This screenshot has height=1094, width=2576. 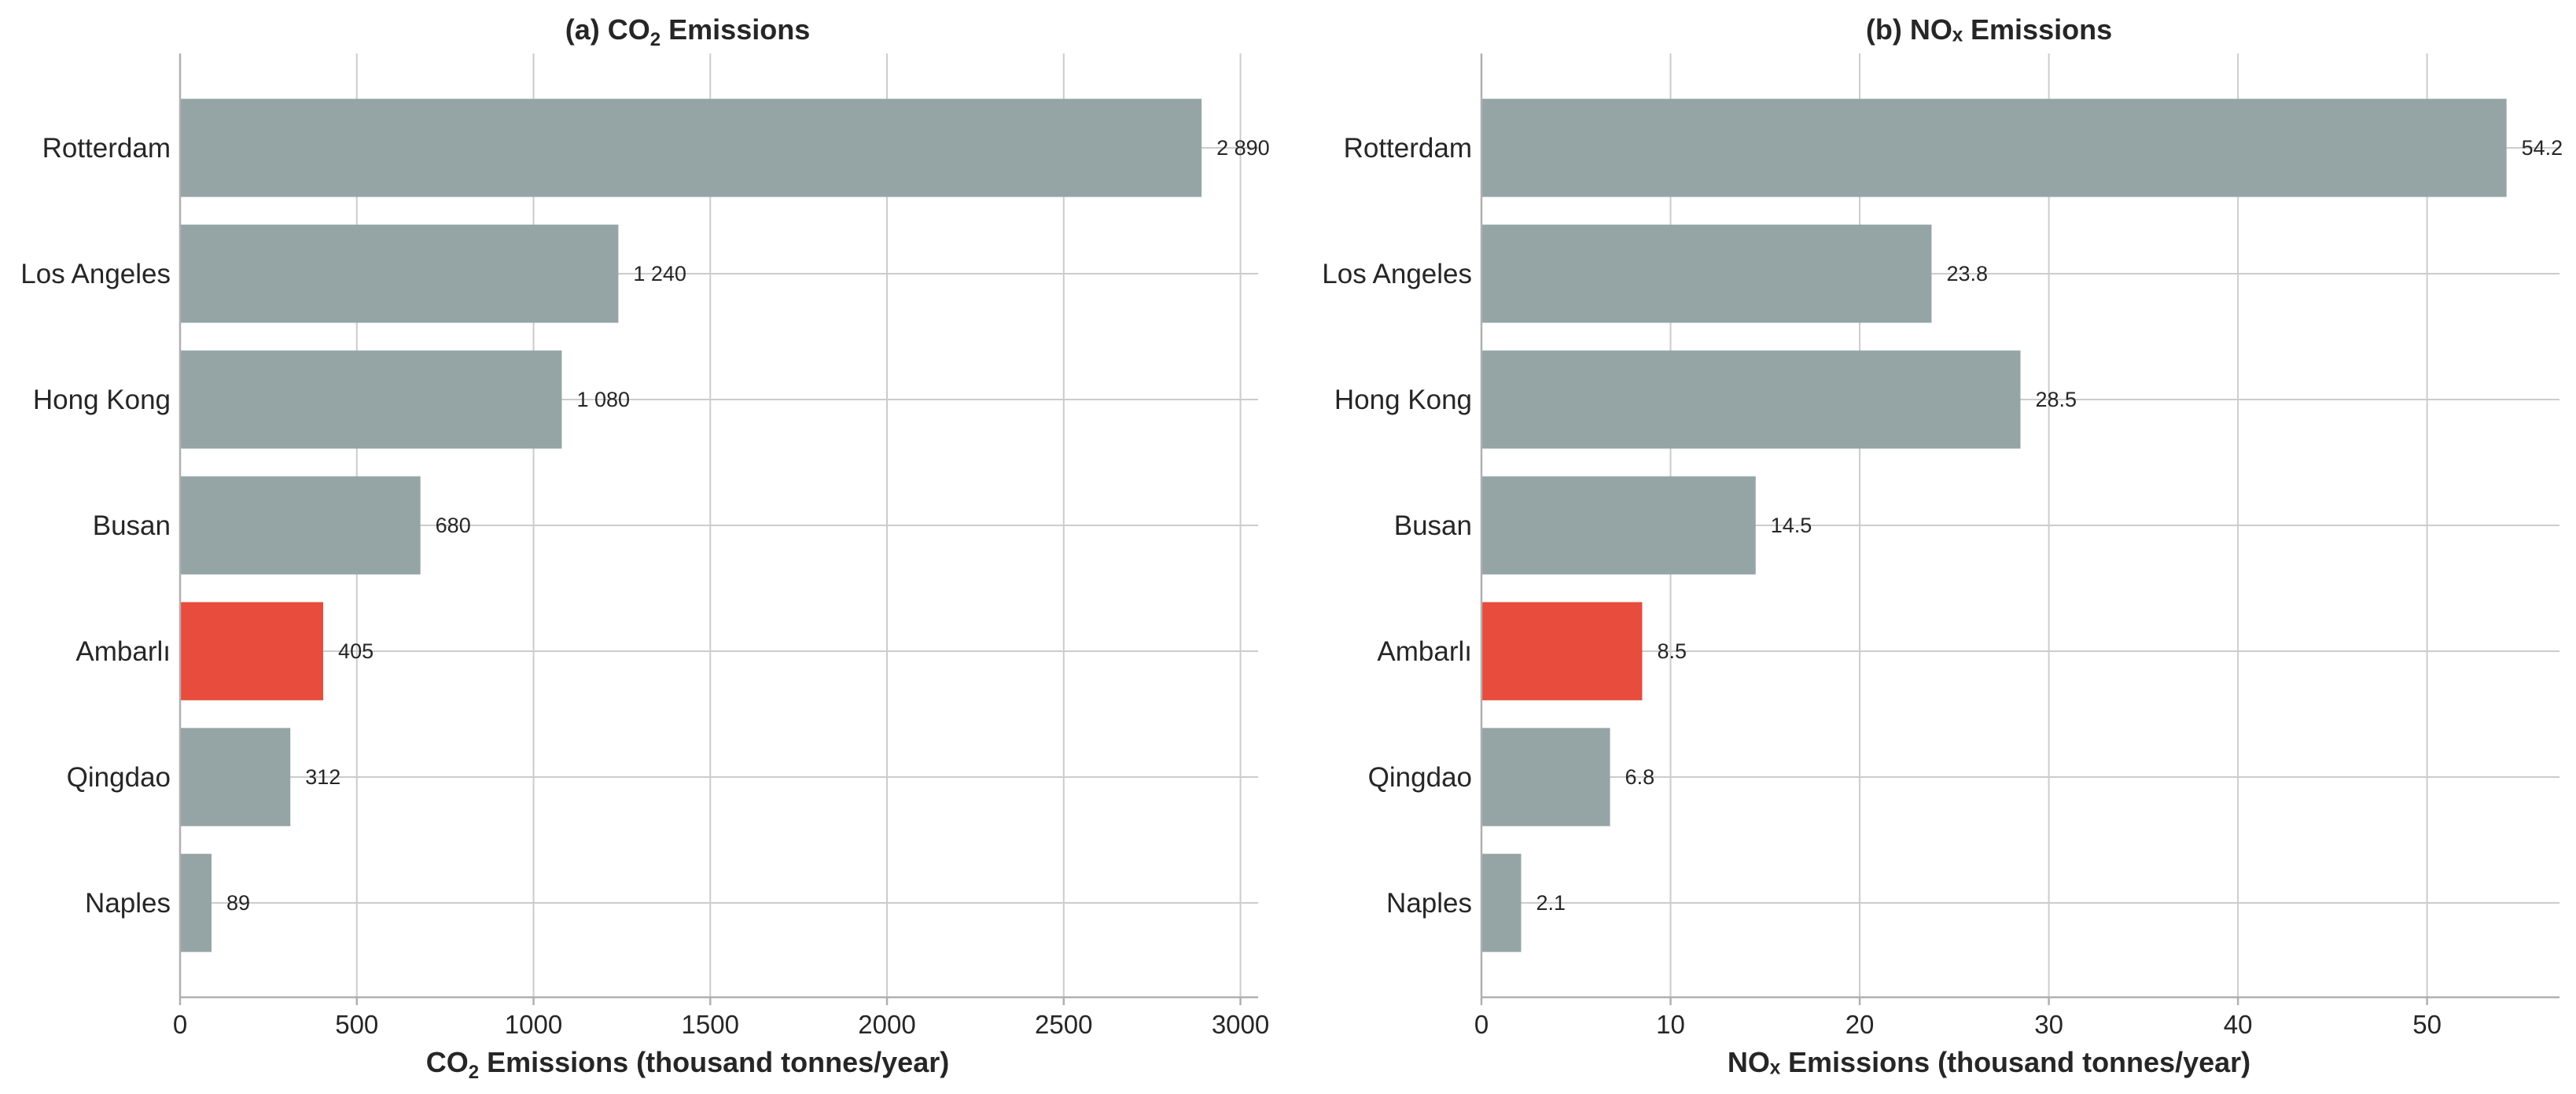 What do you see at coordinates (357, 1024) in the screenshot?
I see `x-tick-label-a-1: 500` at bounding box center [357, 1024].